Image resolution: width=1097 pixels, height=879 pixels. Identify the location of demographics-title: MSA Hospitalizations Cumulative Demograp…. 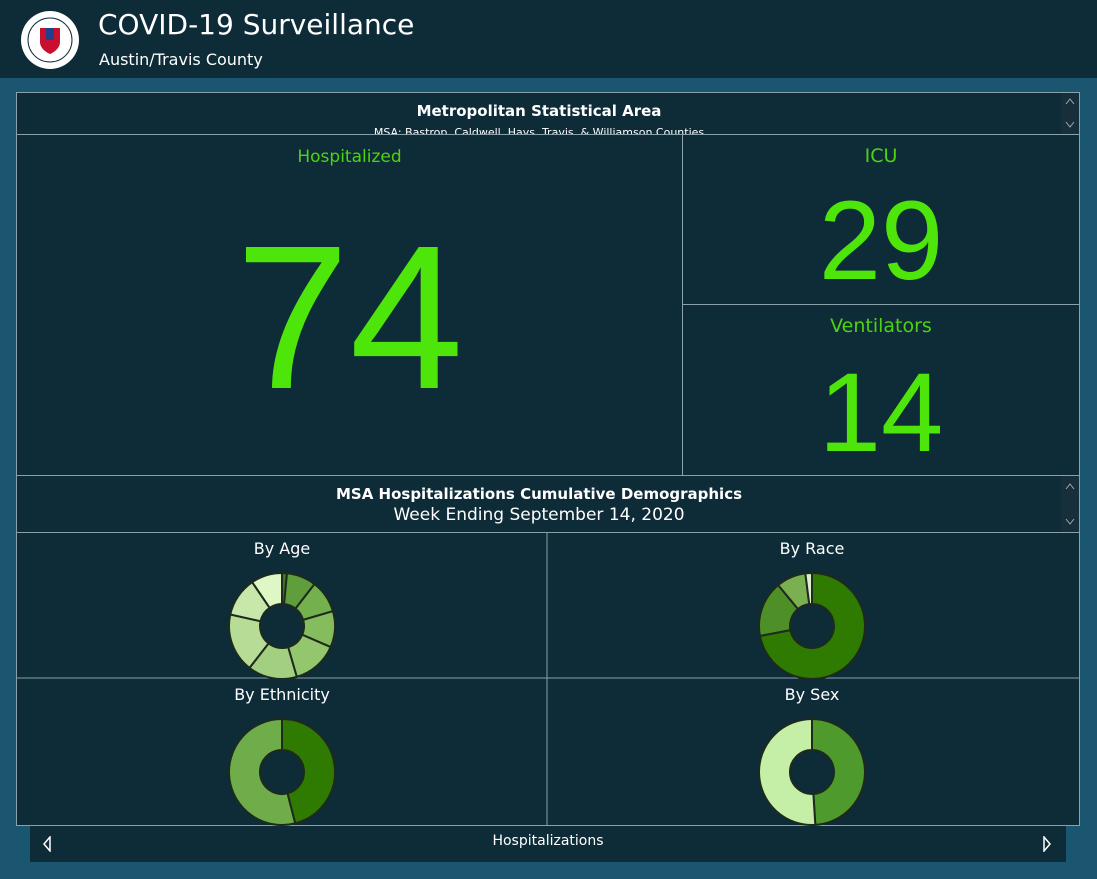
(539, 494).